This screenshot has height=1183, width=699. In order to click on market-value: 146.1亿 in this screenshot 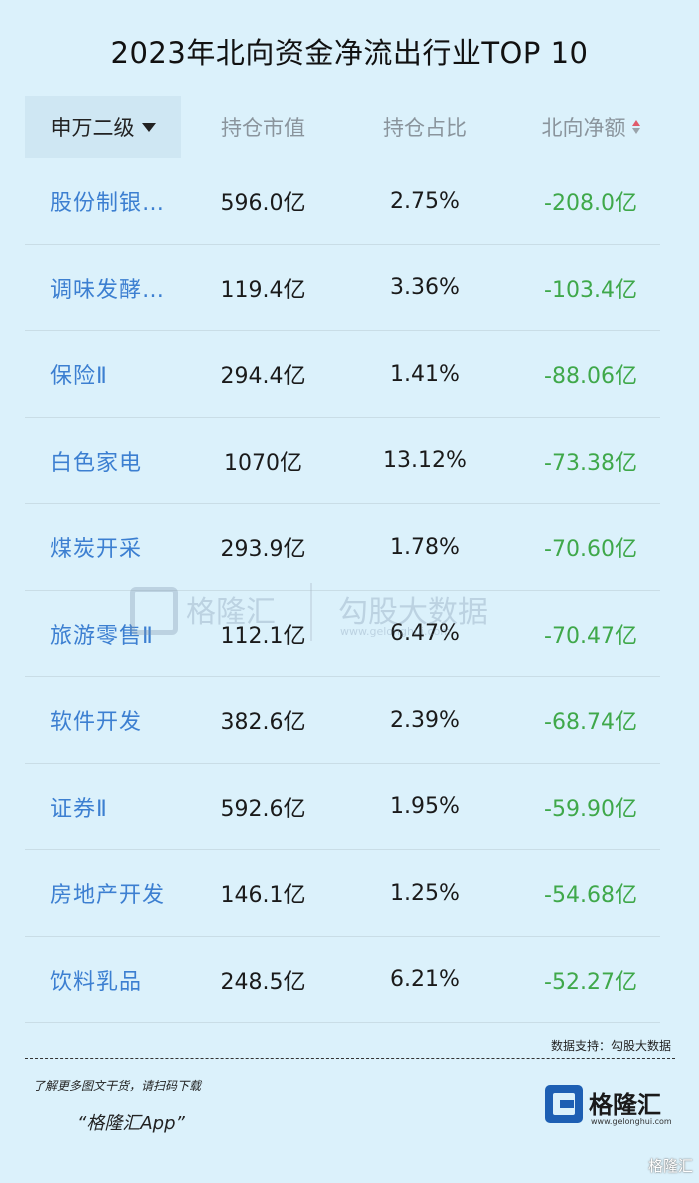, I will do `click(263, 895)`.